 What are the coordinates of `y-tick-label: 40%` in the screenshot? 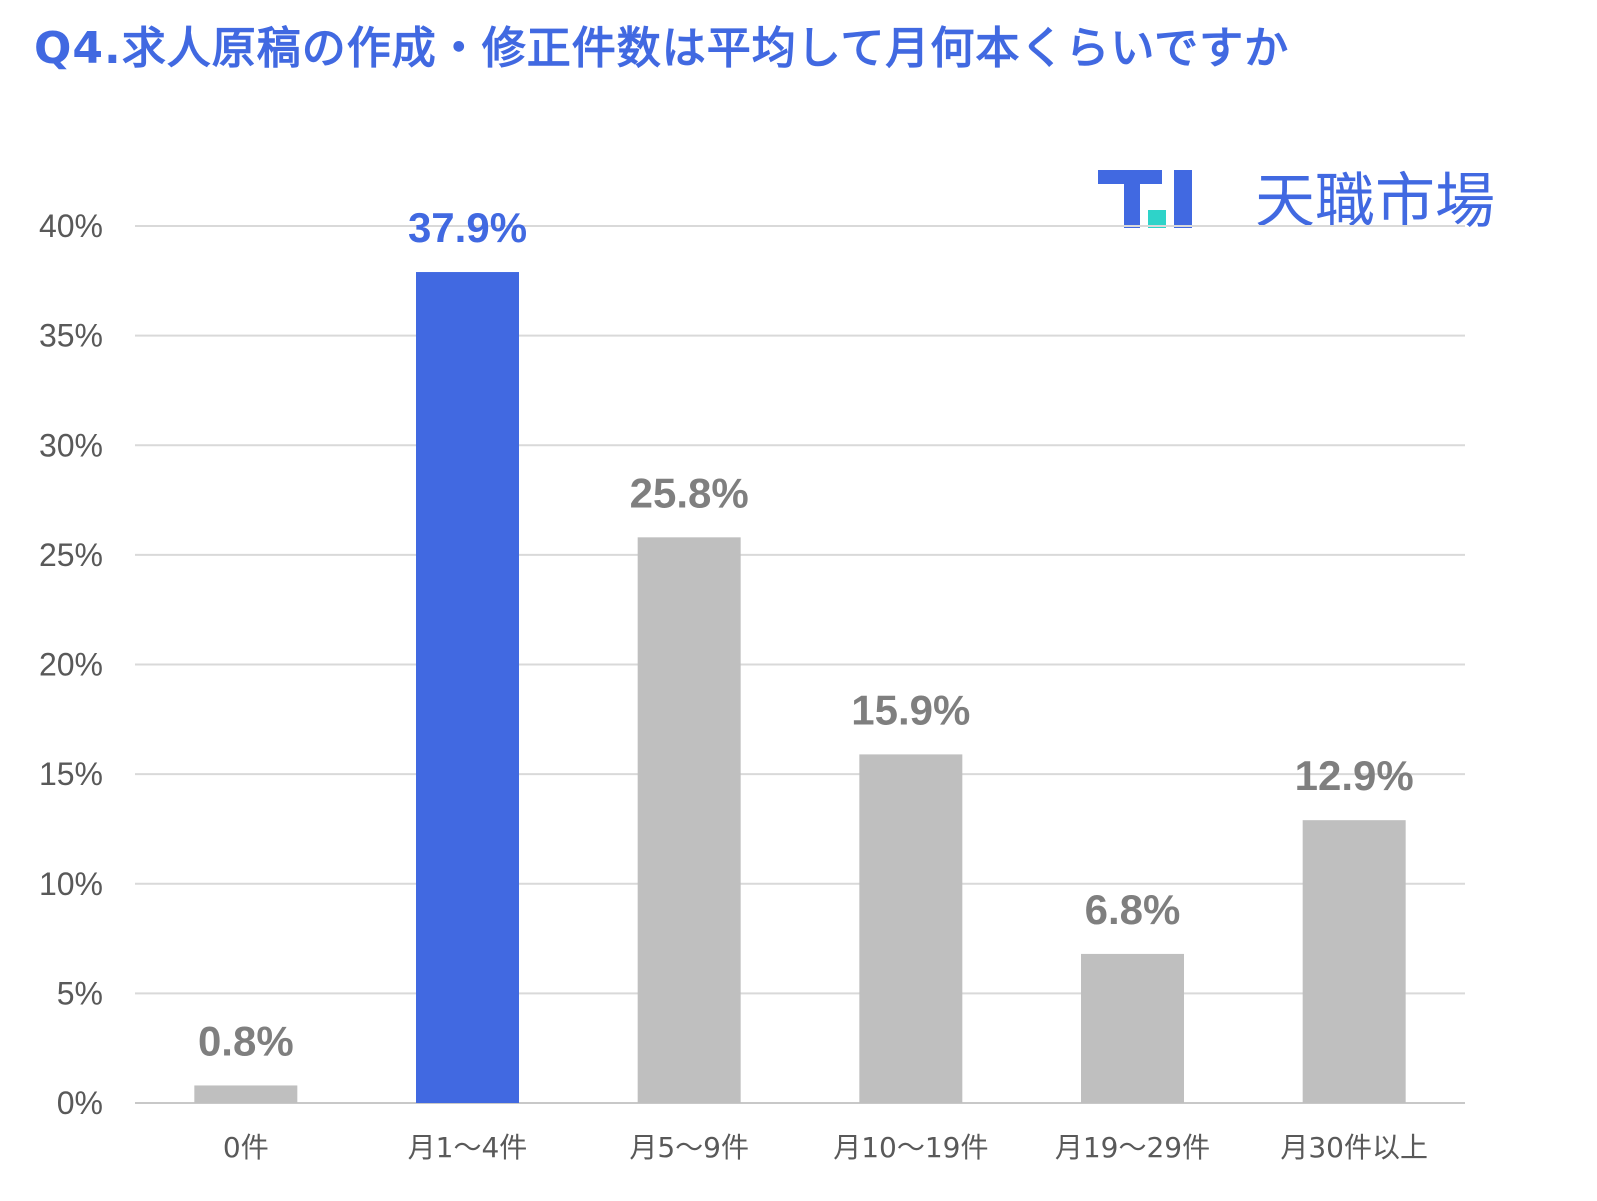 It's located at (71, 226).